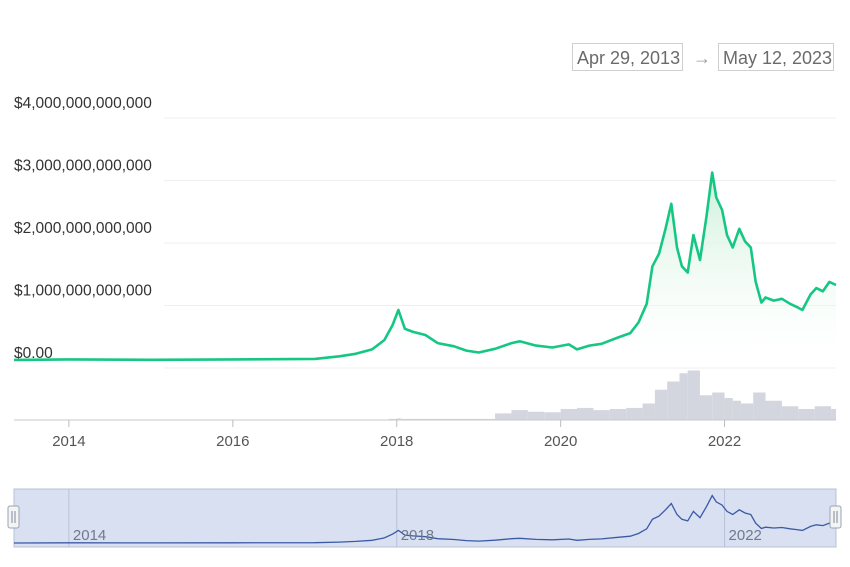 The height and width of the screenshot is (567, 850). Describe the element at coordinates (835, 517) in the screenshot. I see `navigator-right-handle` at that location.